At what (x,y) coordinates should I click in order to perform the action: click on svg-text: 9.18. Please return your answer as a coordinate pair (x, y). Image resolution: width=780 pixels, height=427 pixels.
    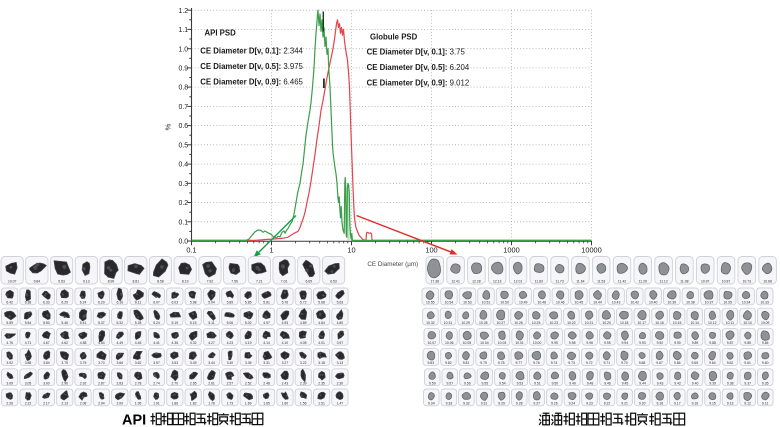
    Looking at the image, I should click on (659, 404).